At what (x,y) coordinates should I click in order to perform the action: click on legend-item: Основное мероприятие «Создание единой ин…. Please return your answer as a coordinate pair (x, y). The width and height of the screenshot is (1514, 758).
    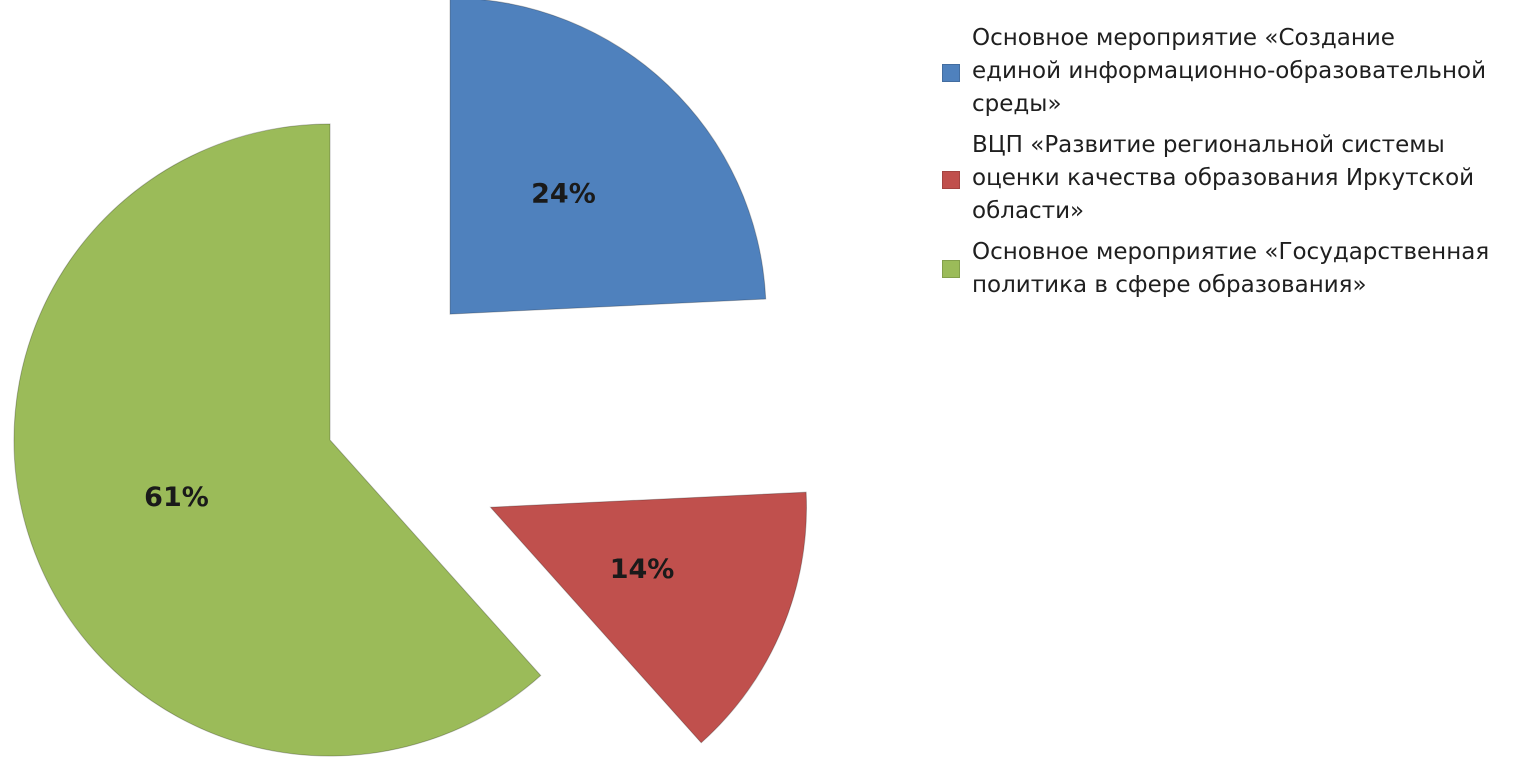
    Looking at the image, I should click on (1228, 75).